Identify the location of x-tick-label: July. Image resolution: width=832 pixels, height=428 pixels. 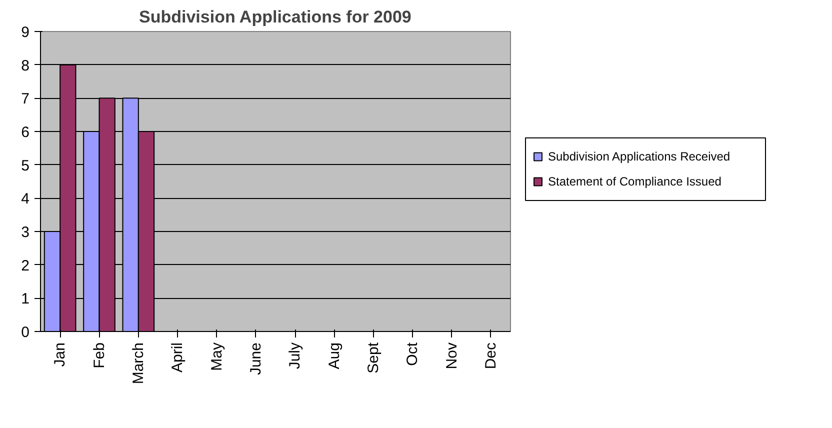
(295, 356).